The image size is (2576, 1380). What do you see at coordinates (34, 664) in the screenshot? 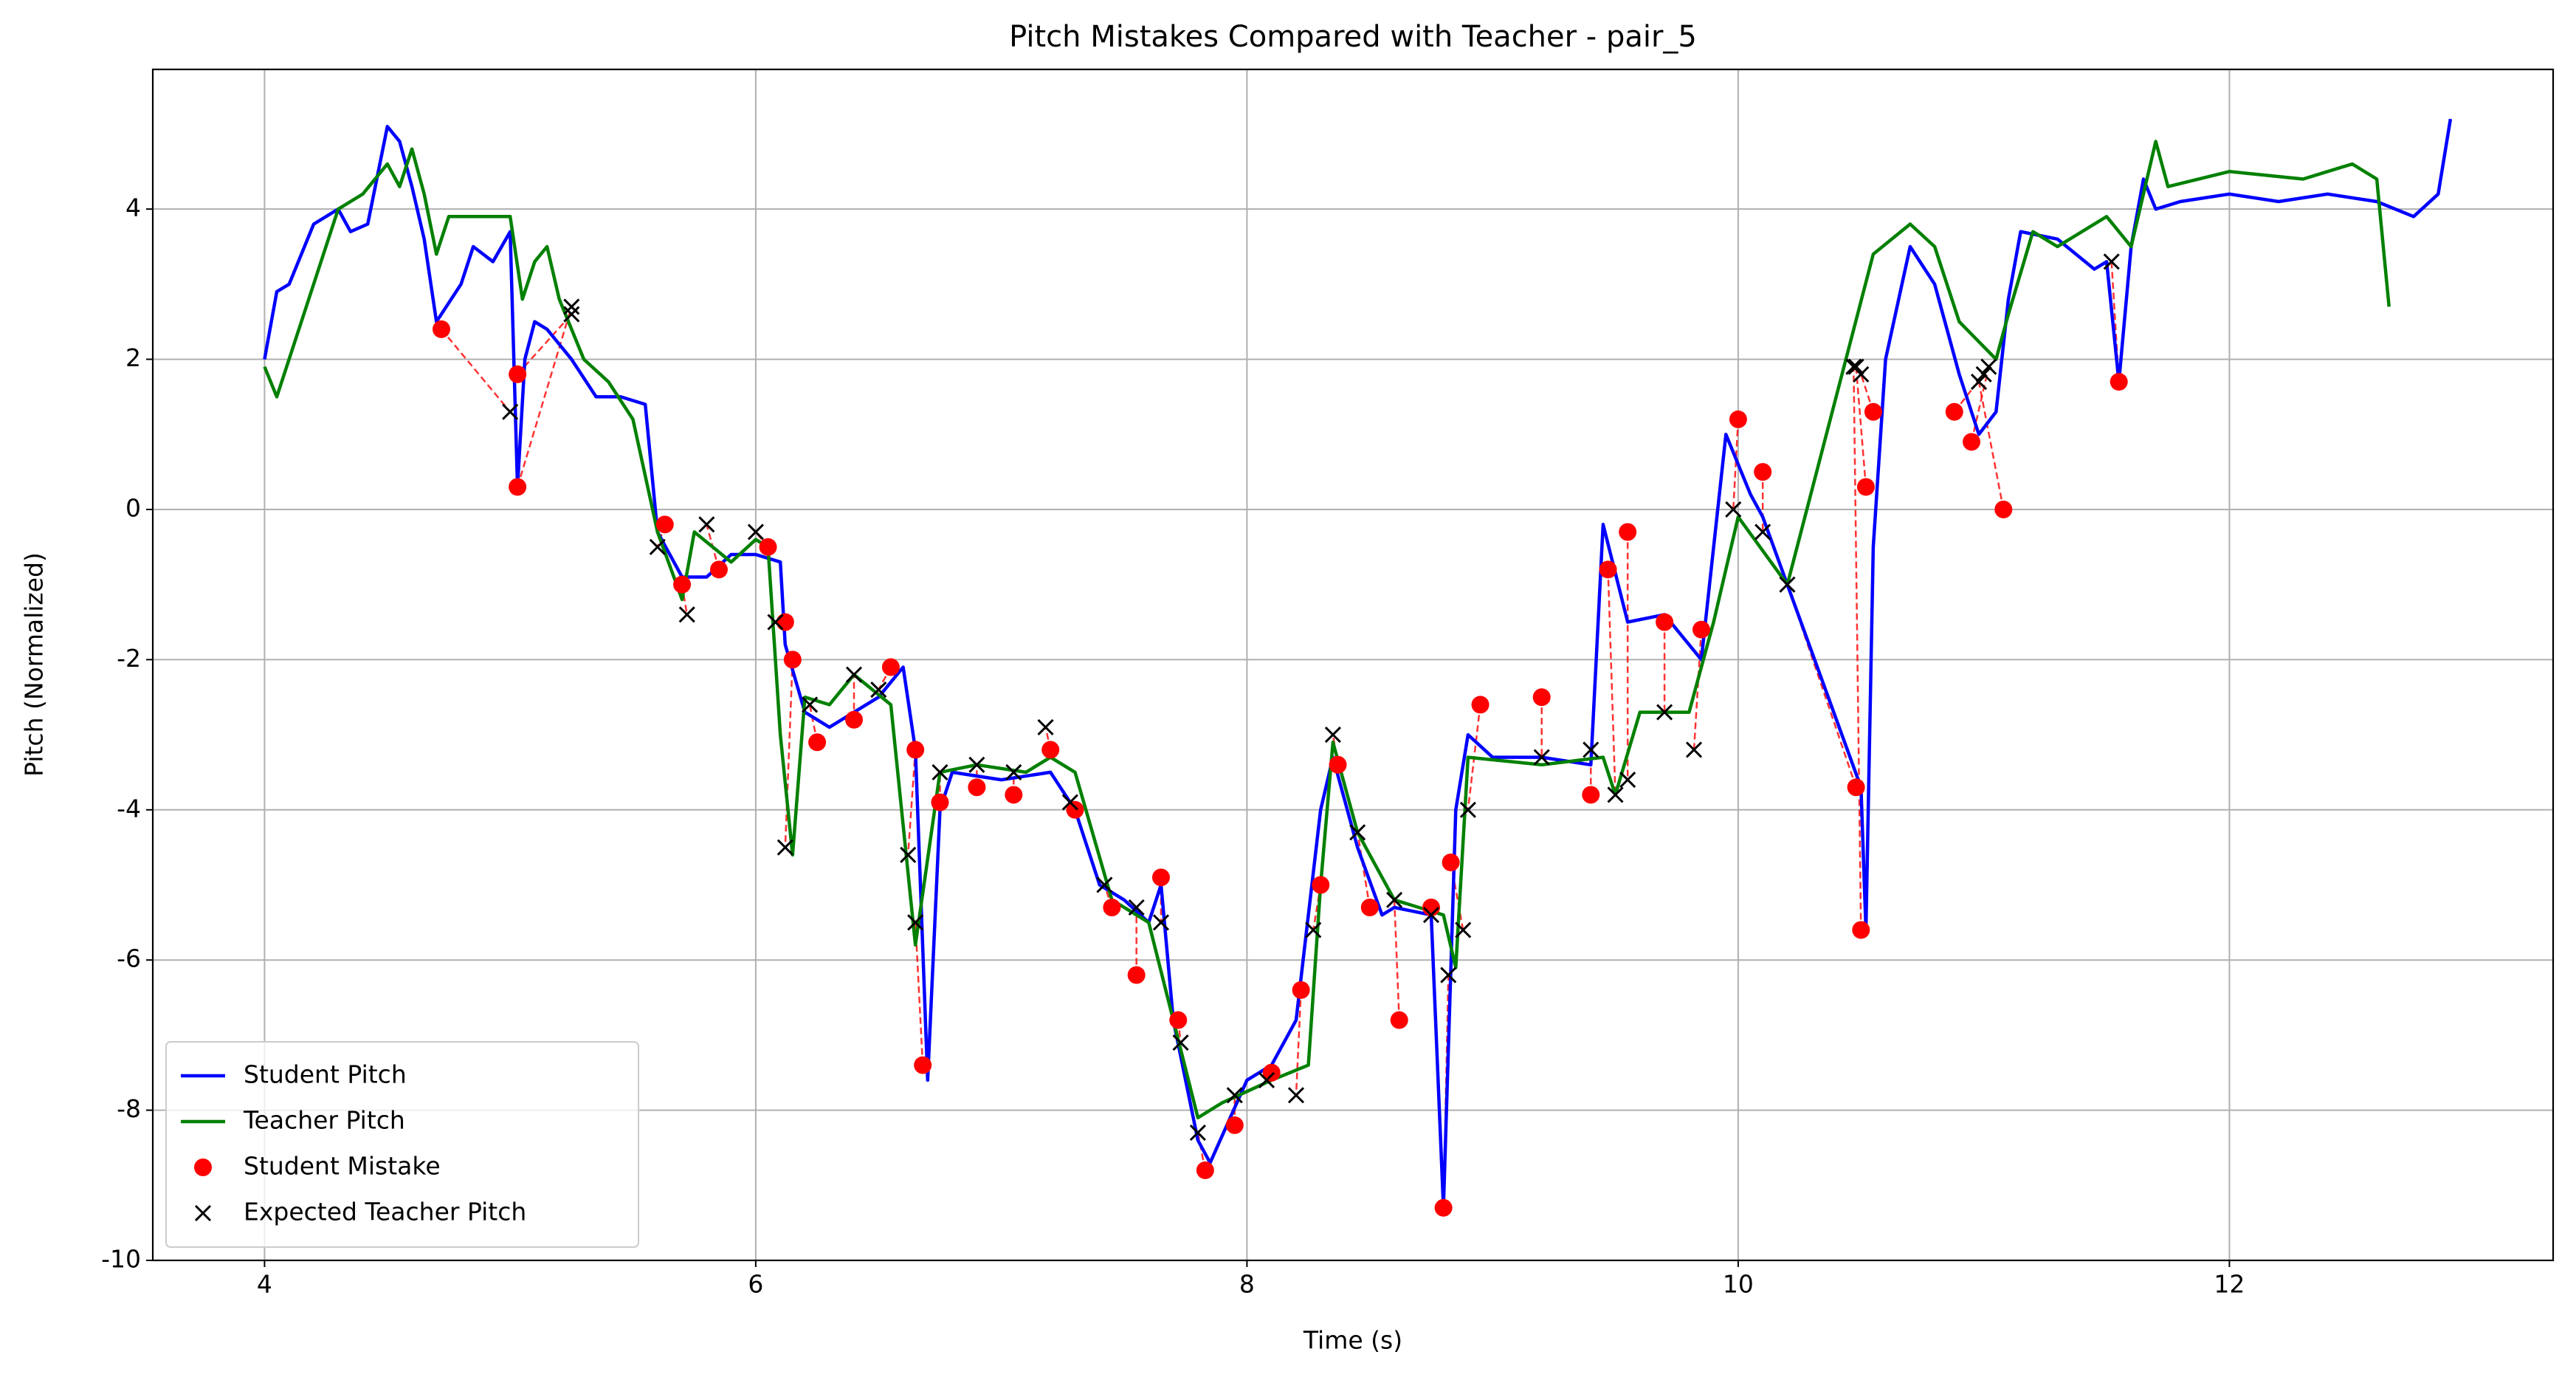
I see `y-axis-label: Pitch (Normalized)` at bounding box center [34, 664].